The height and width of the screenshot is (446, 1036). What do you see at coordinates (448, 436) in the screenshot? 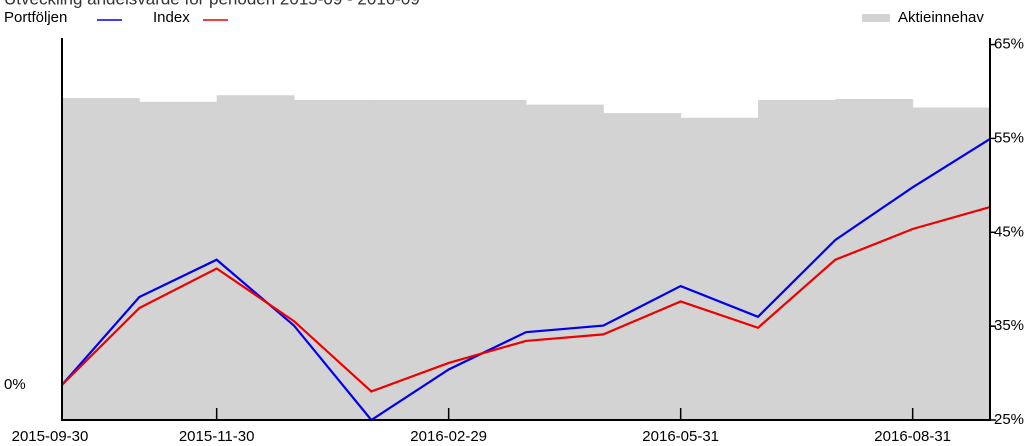
I see `x-tick-label: 2016-02-29` at bounding box center [448, 436].